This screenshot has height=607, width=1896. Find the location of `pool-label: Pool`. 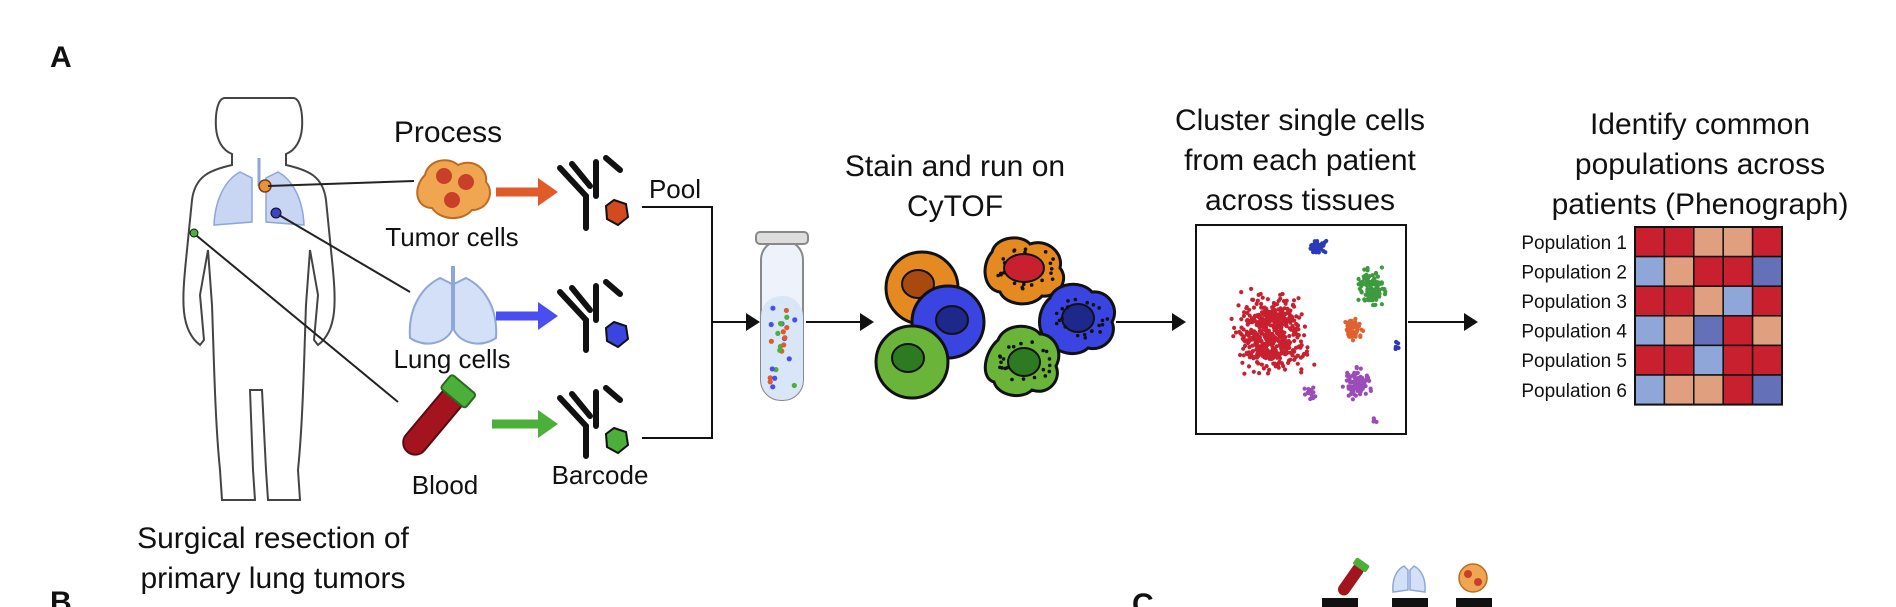

pool-label: Pool is located at coordinates (675, 189).